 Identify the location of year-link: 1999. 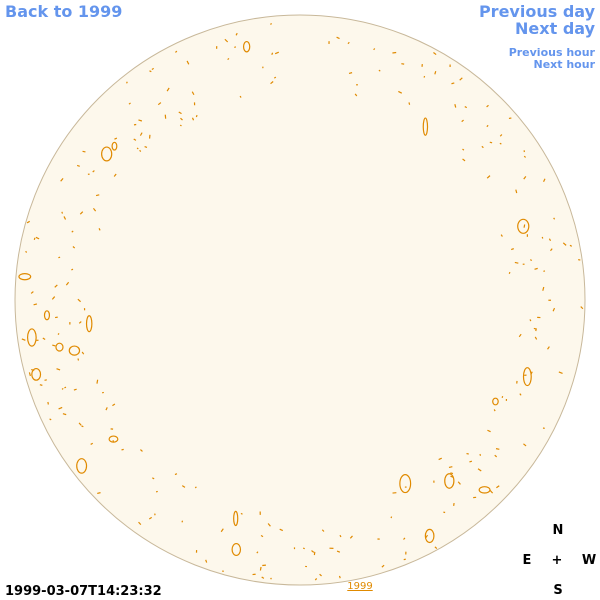
(359, 586).